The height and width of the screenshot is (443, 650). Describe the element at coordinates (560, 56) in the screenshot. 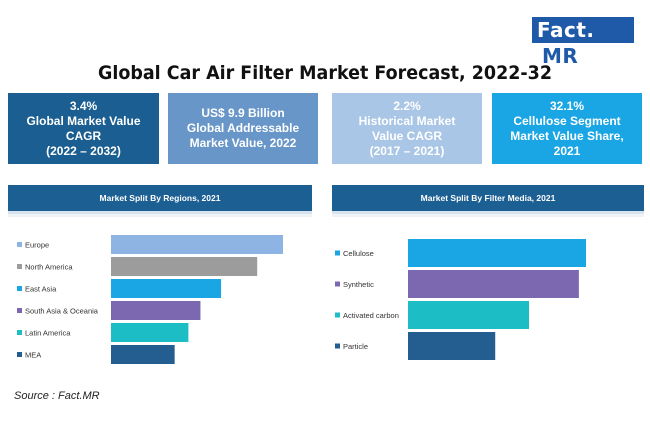

I see `brand-name-box: MR` at that location.